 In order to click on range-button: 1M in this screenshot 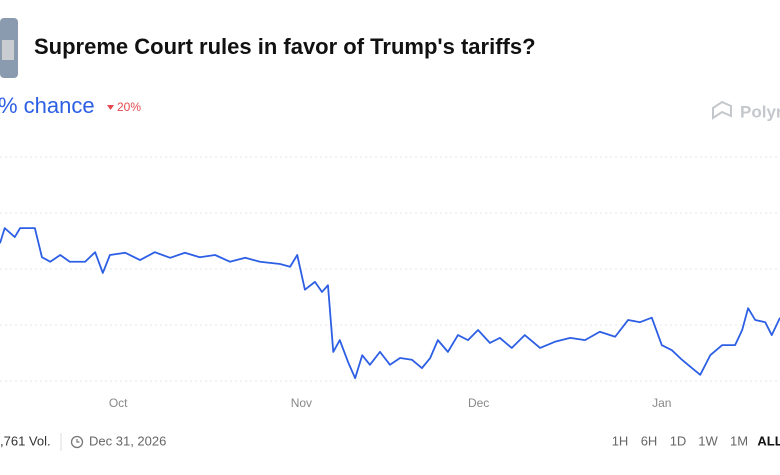, I will do `click(739, 440)`.